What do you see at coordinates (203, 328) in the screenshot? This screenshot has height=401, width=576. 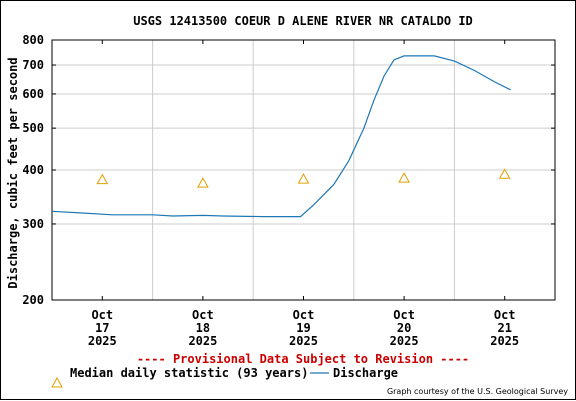 I see `x-tick-label: 18` at bounding box center [203, 328].